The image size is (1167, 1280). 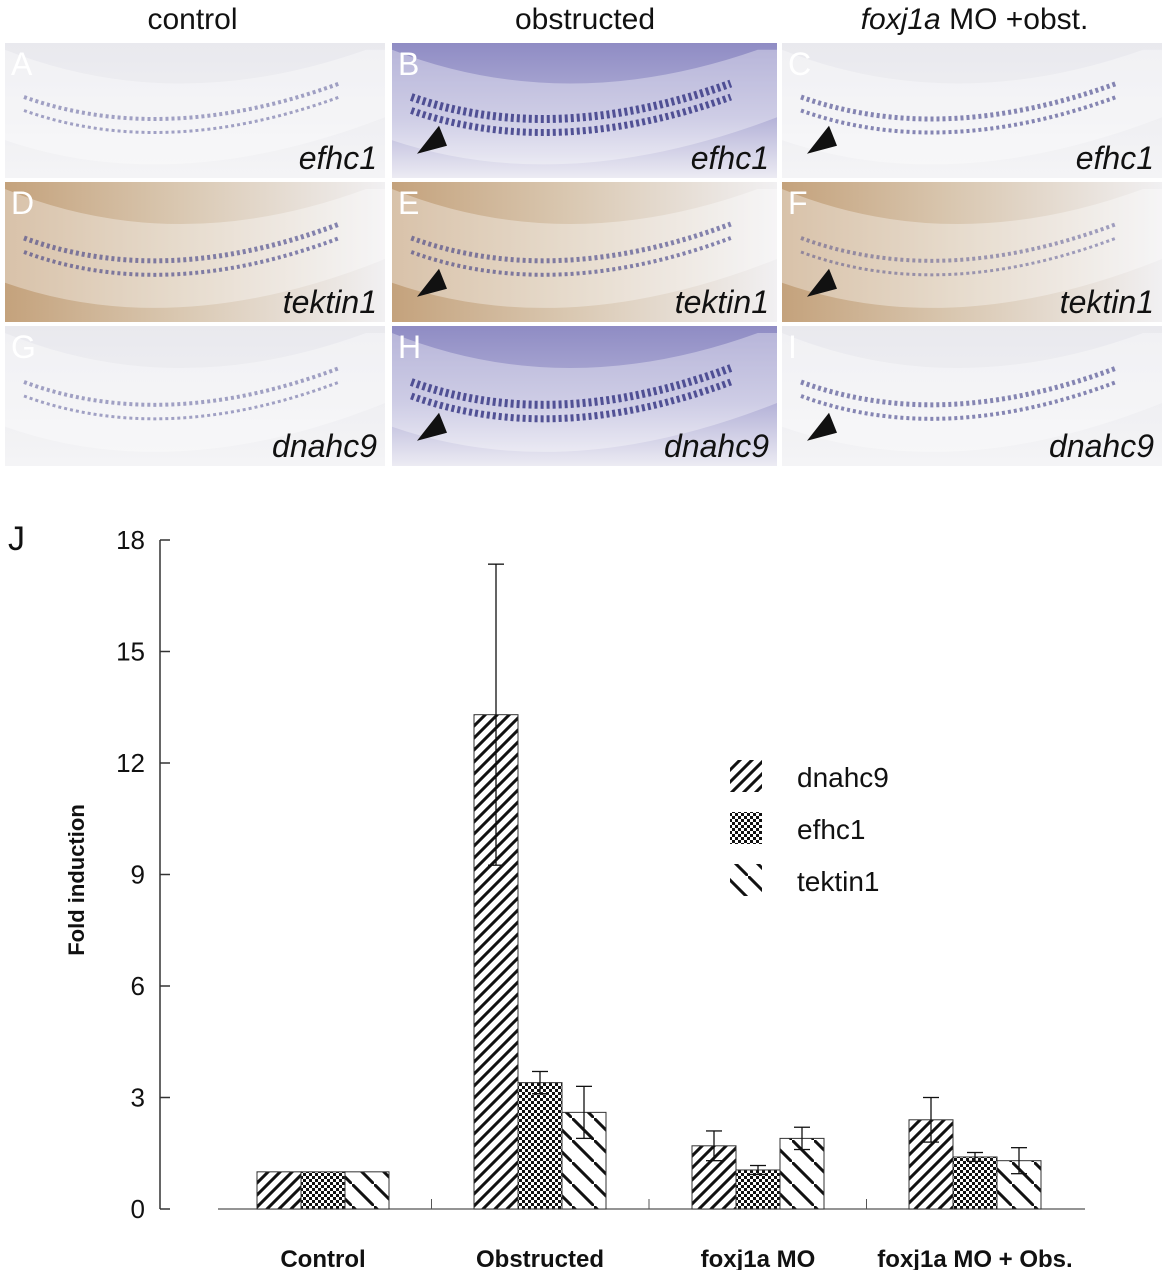 I want to click on y-tick-label: 6, so click(x=138, y=986).